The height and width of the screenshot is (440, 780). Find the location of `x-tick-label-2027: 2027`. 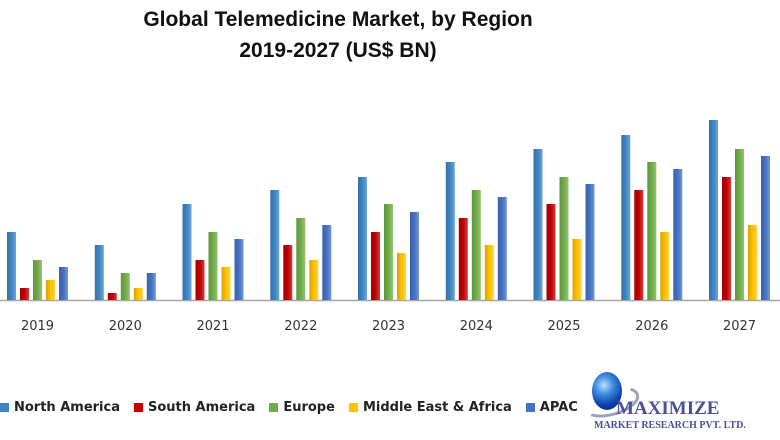

x-tick-label-2027: 2027 is located at coordinates (739, 326).